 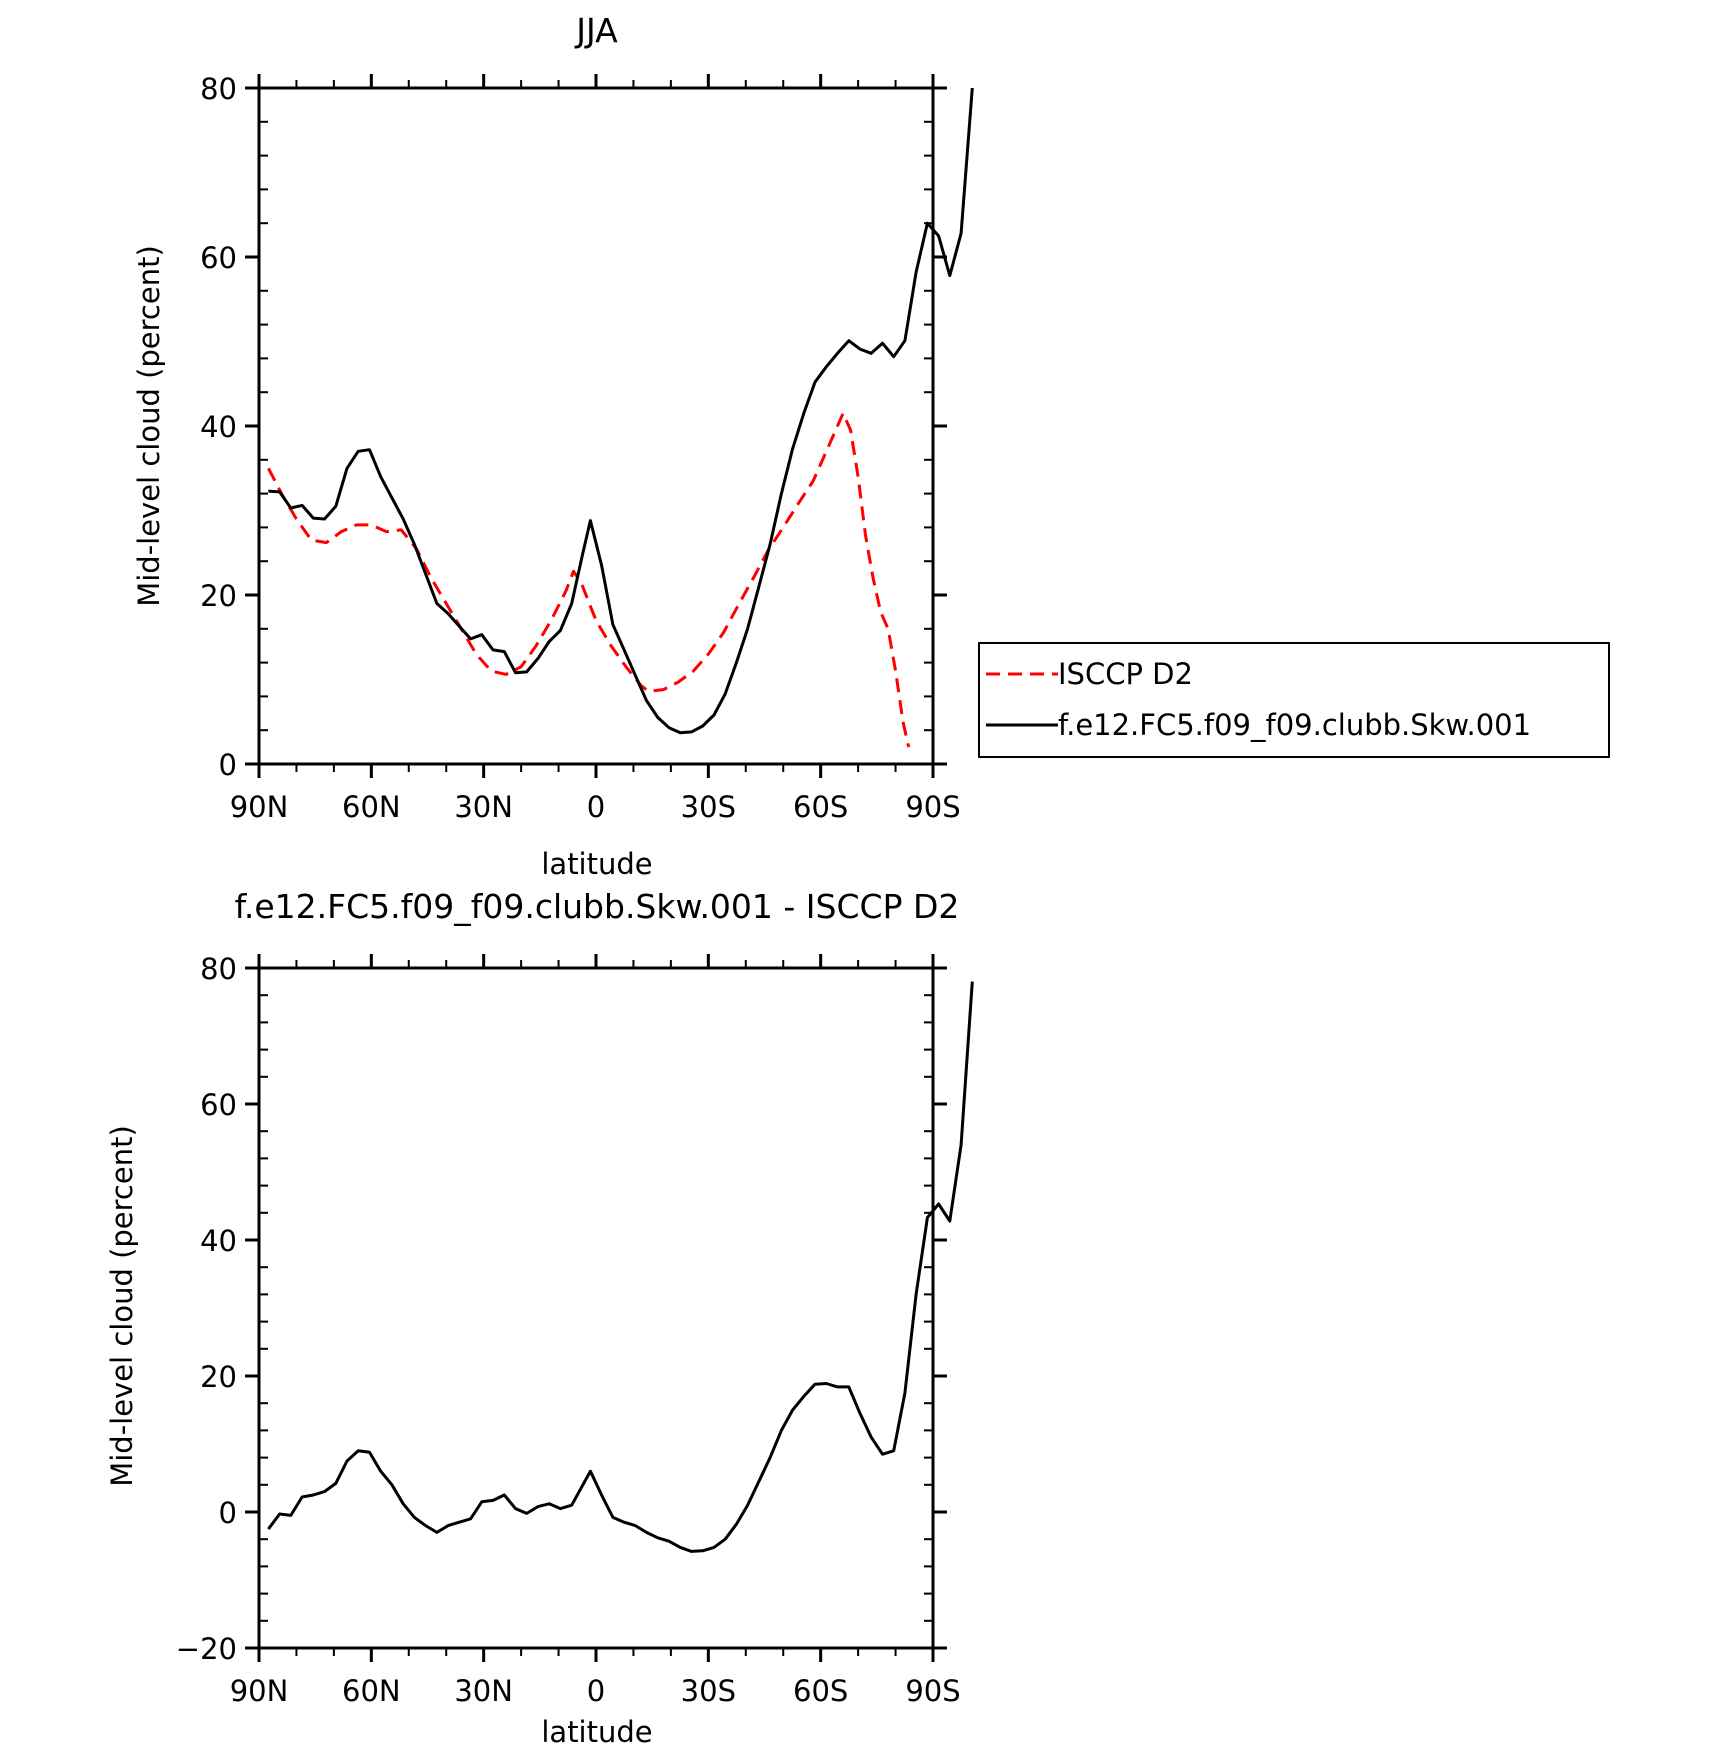 I want to click on chart-title: JJA, so click(x=596, y=30).